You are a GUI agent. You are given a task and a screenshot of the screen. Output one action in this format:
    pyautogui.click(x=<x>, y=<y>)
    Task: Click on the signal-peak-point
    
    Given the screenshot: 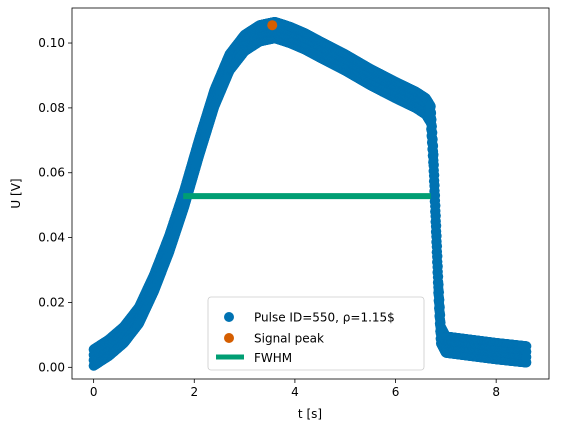 What is the action you would take?
    pyautogui.click(x=272, y=25)
    